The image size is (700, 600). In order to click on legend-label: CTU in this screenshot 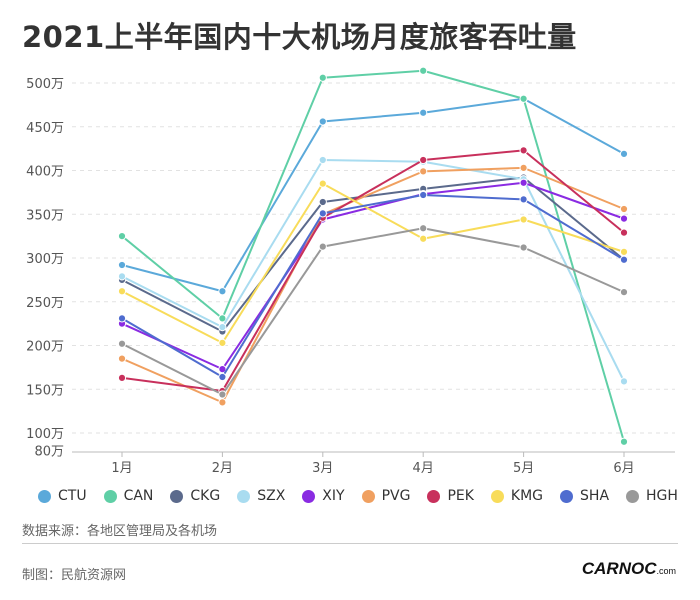, I will do `click(72, 496)`.